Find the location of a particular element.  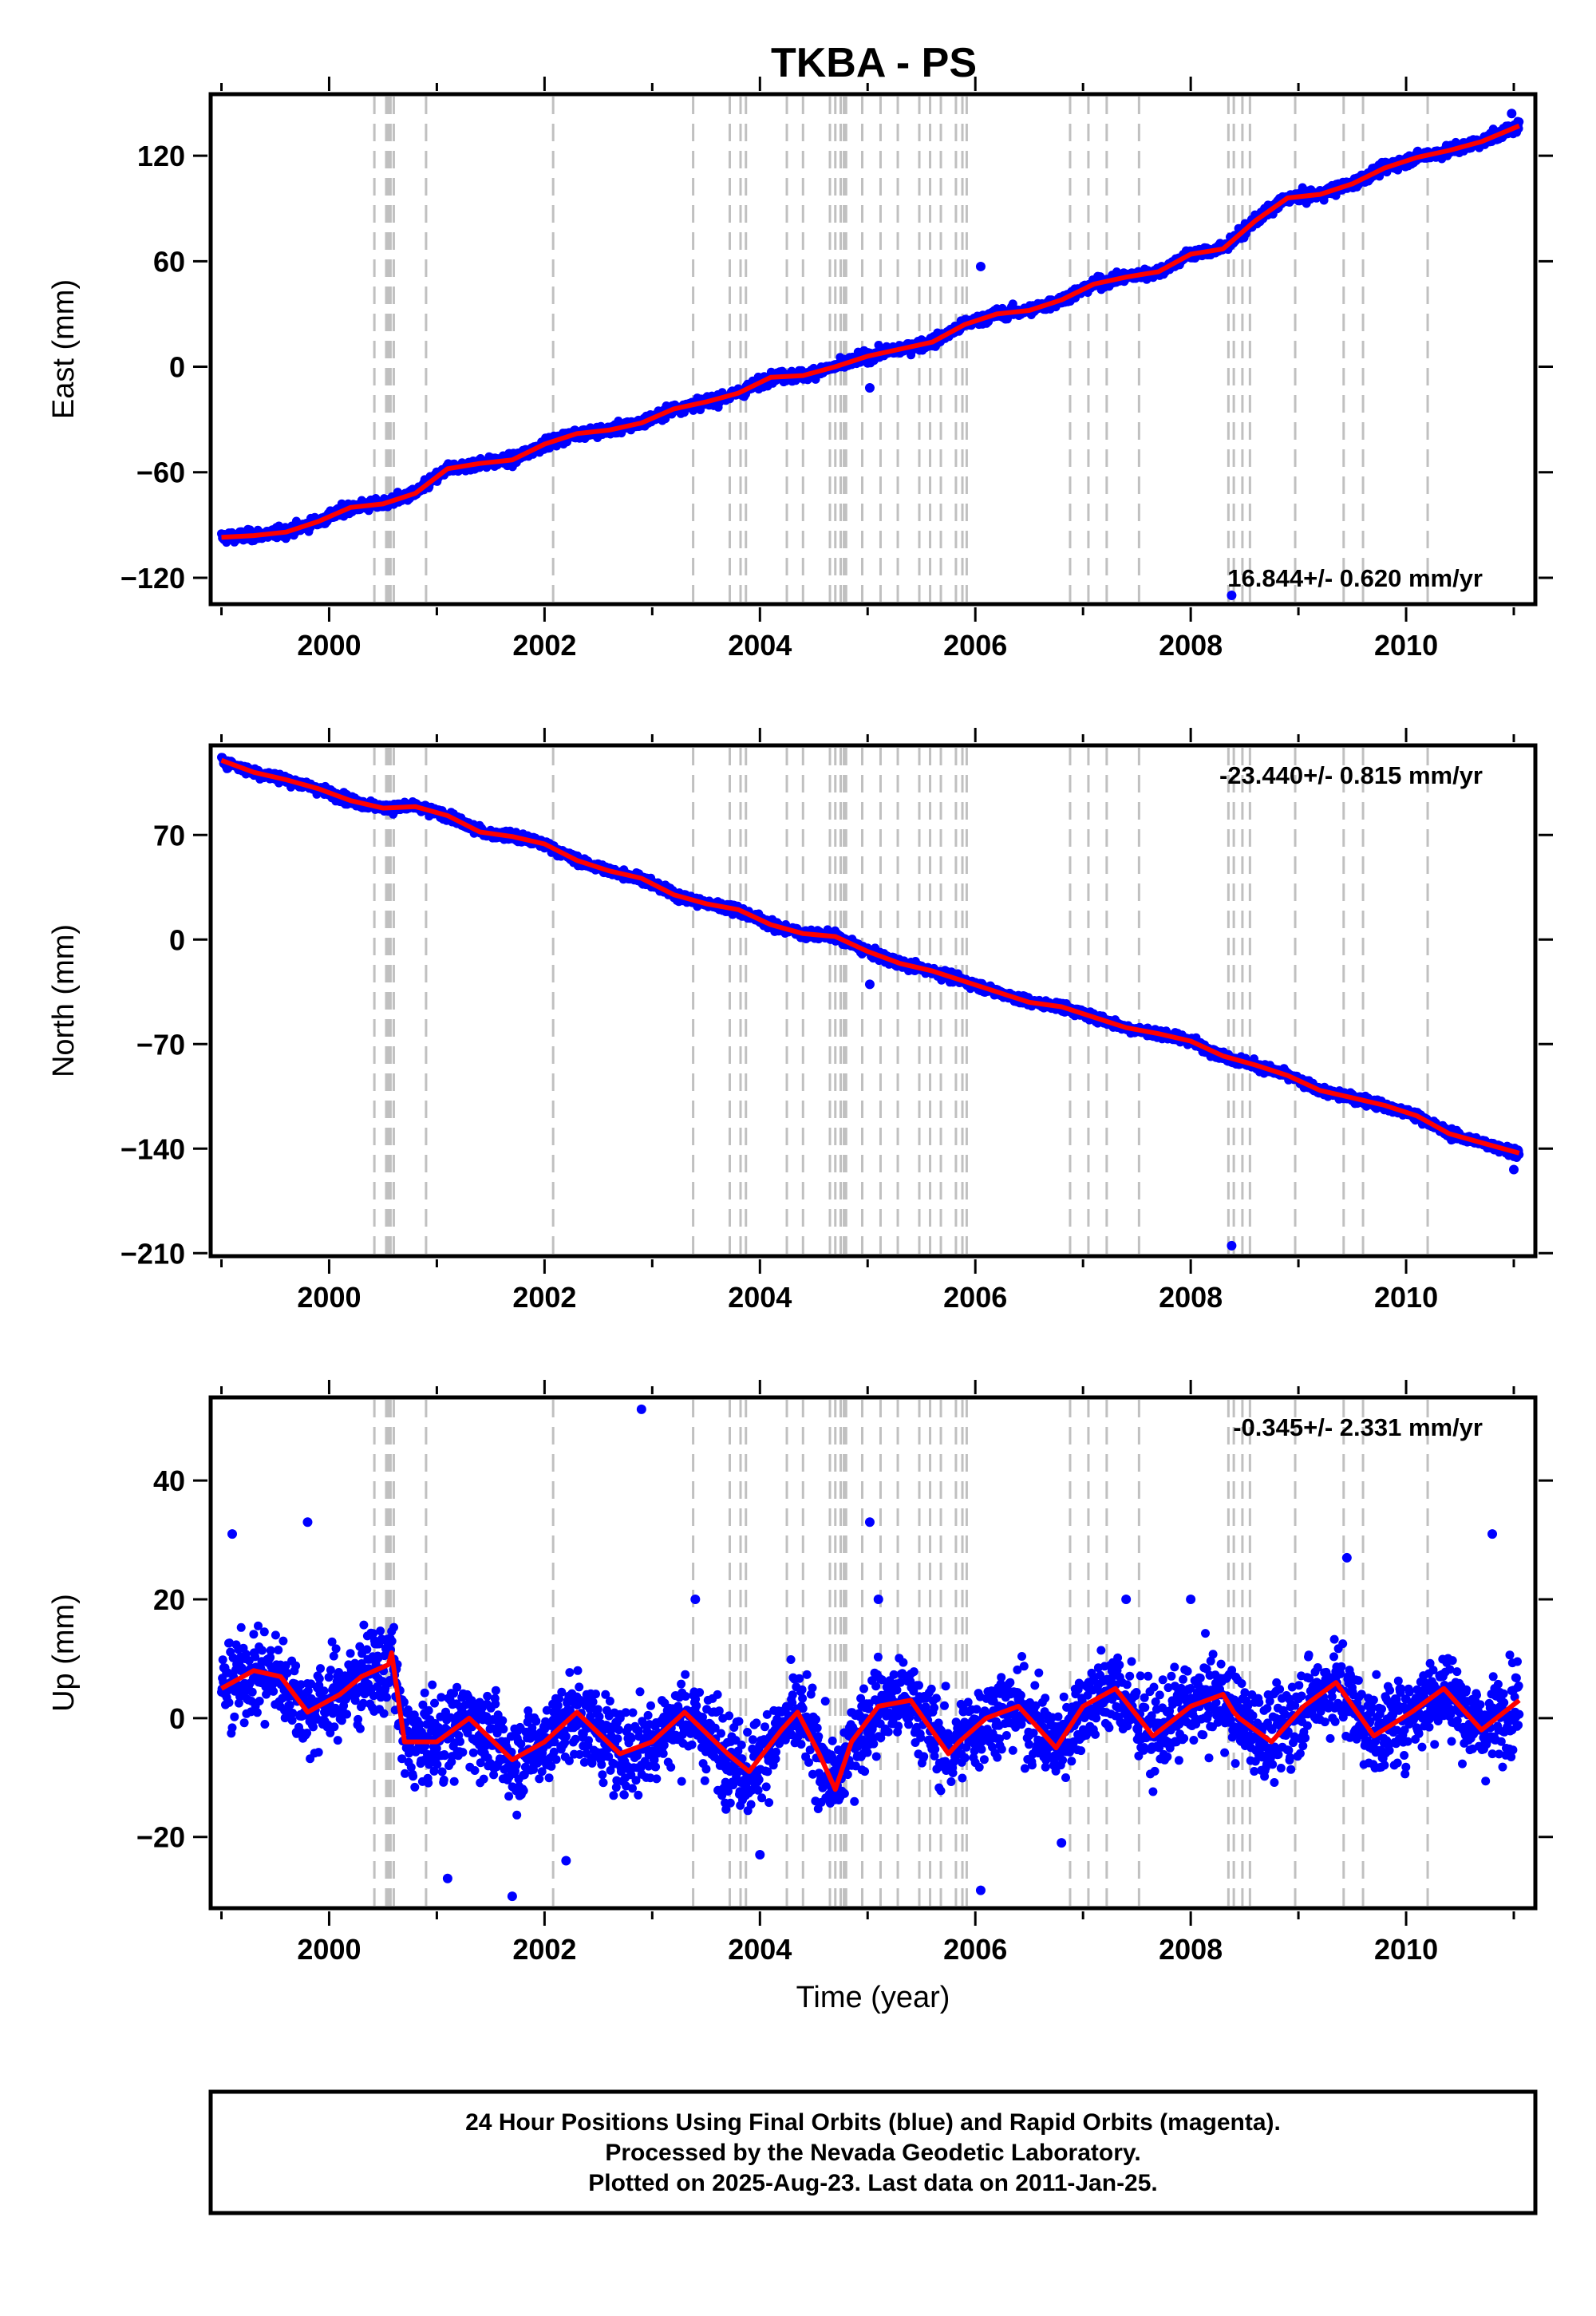

y-axis-label: East (mm) is located at coordinates (64, 349).